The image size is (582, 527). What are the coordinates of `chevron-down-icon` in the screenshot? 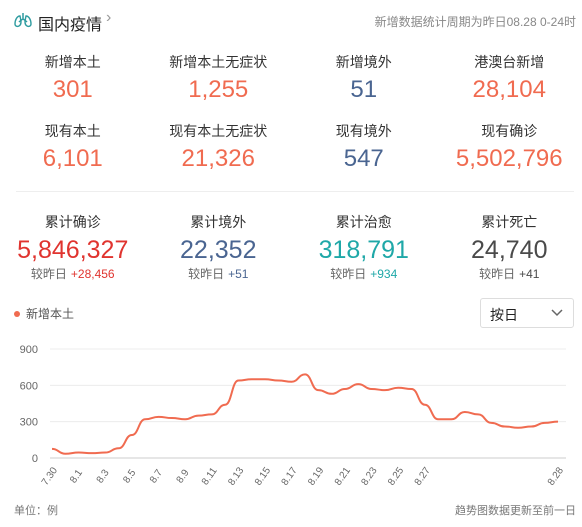 It's located at (557, 313).